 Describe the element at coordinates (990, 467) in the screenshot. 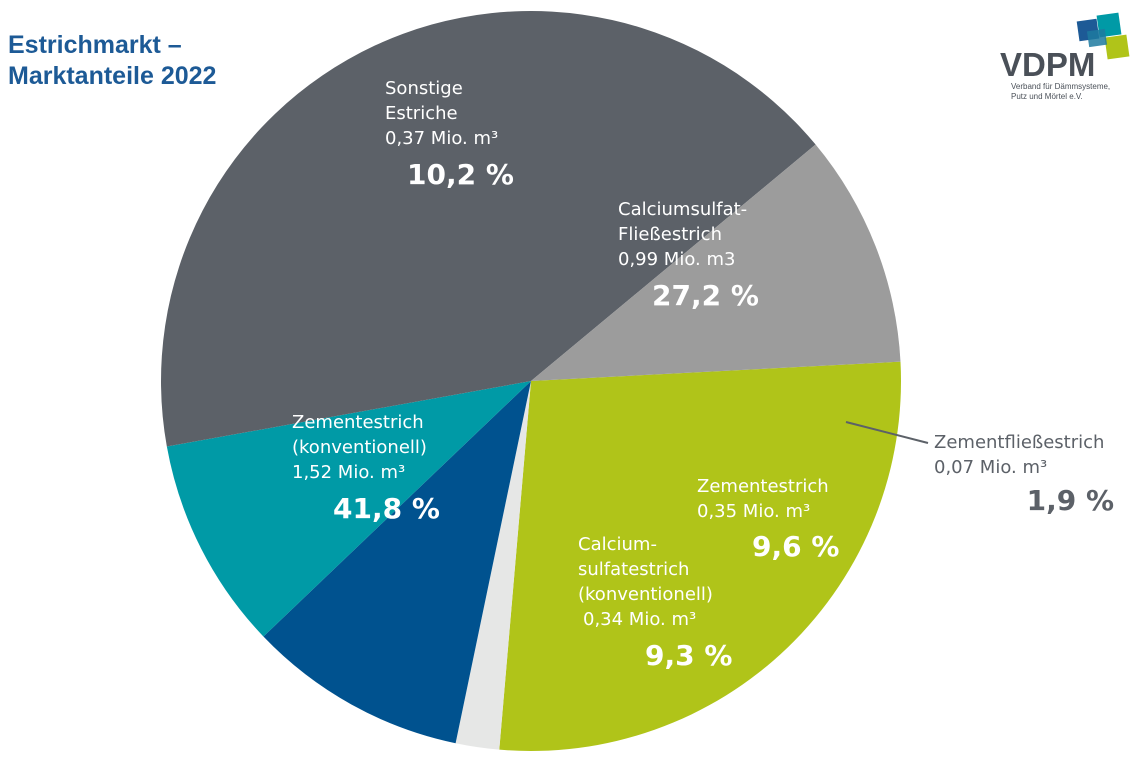

I see `slice-volume-2: 0,07 Mio. m³` at that location.